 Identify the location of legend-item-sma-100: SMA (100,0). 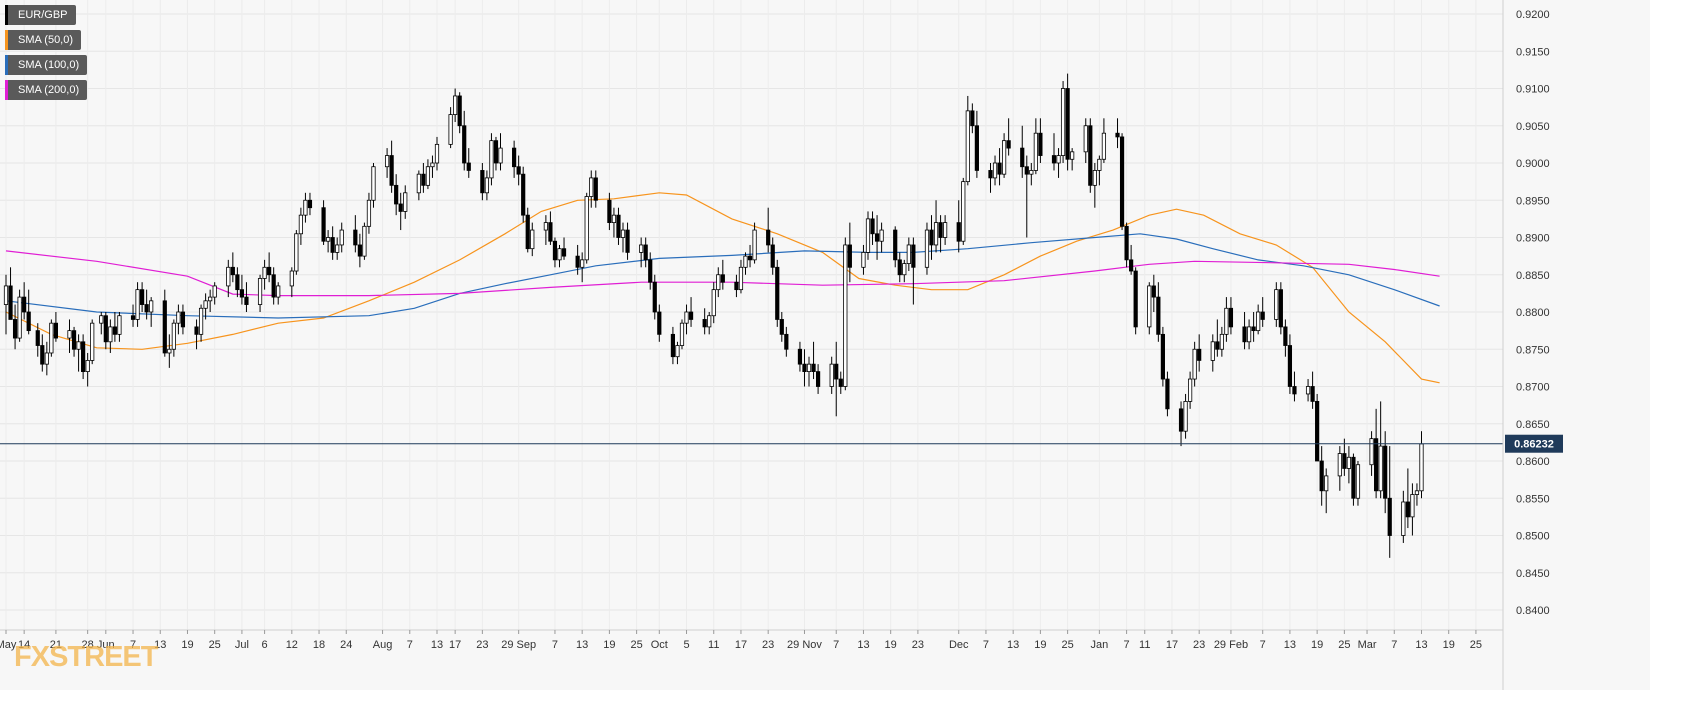
(46, 65).